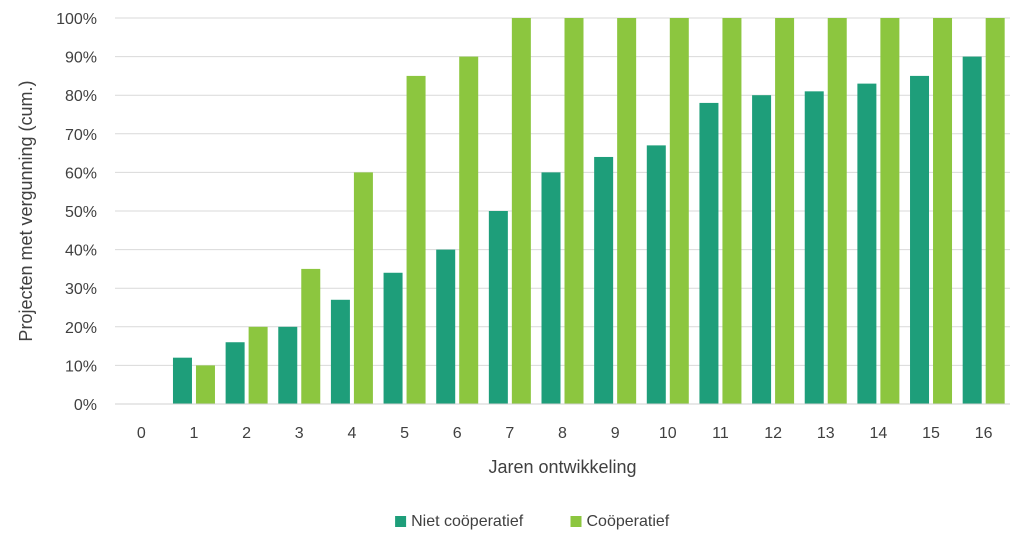 This screenshot has height=544, width=1016. I want to click on x-tick-label: 1, so click(194, 433).